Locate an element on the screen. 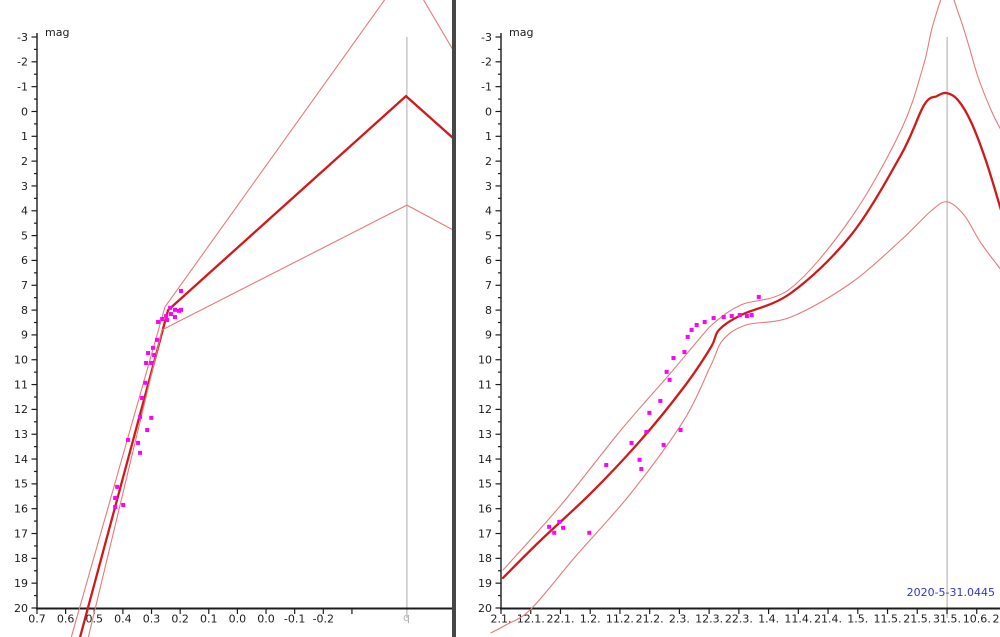  y-tick-label: 8 is located at coordinates (488, 310).